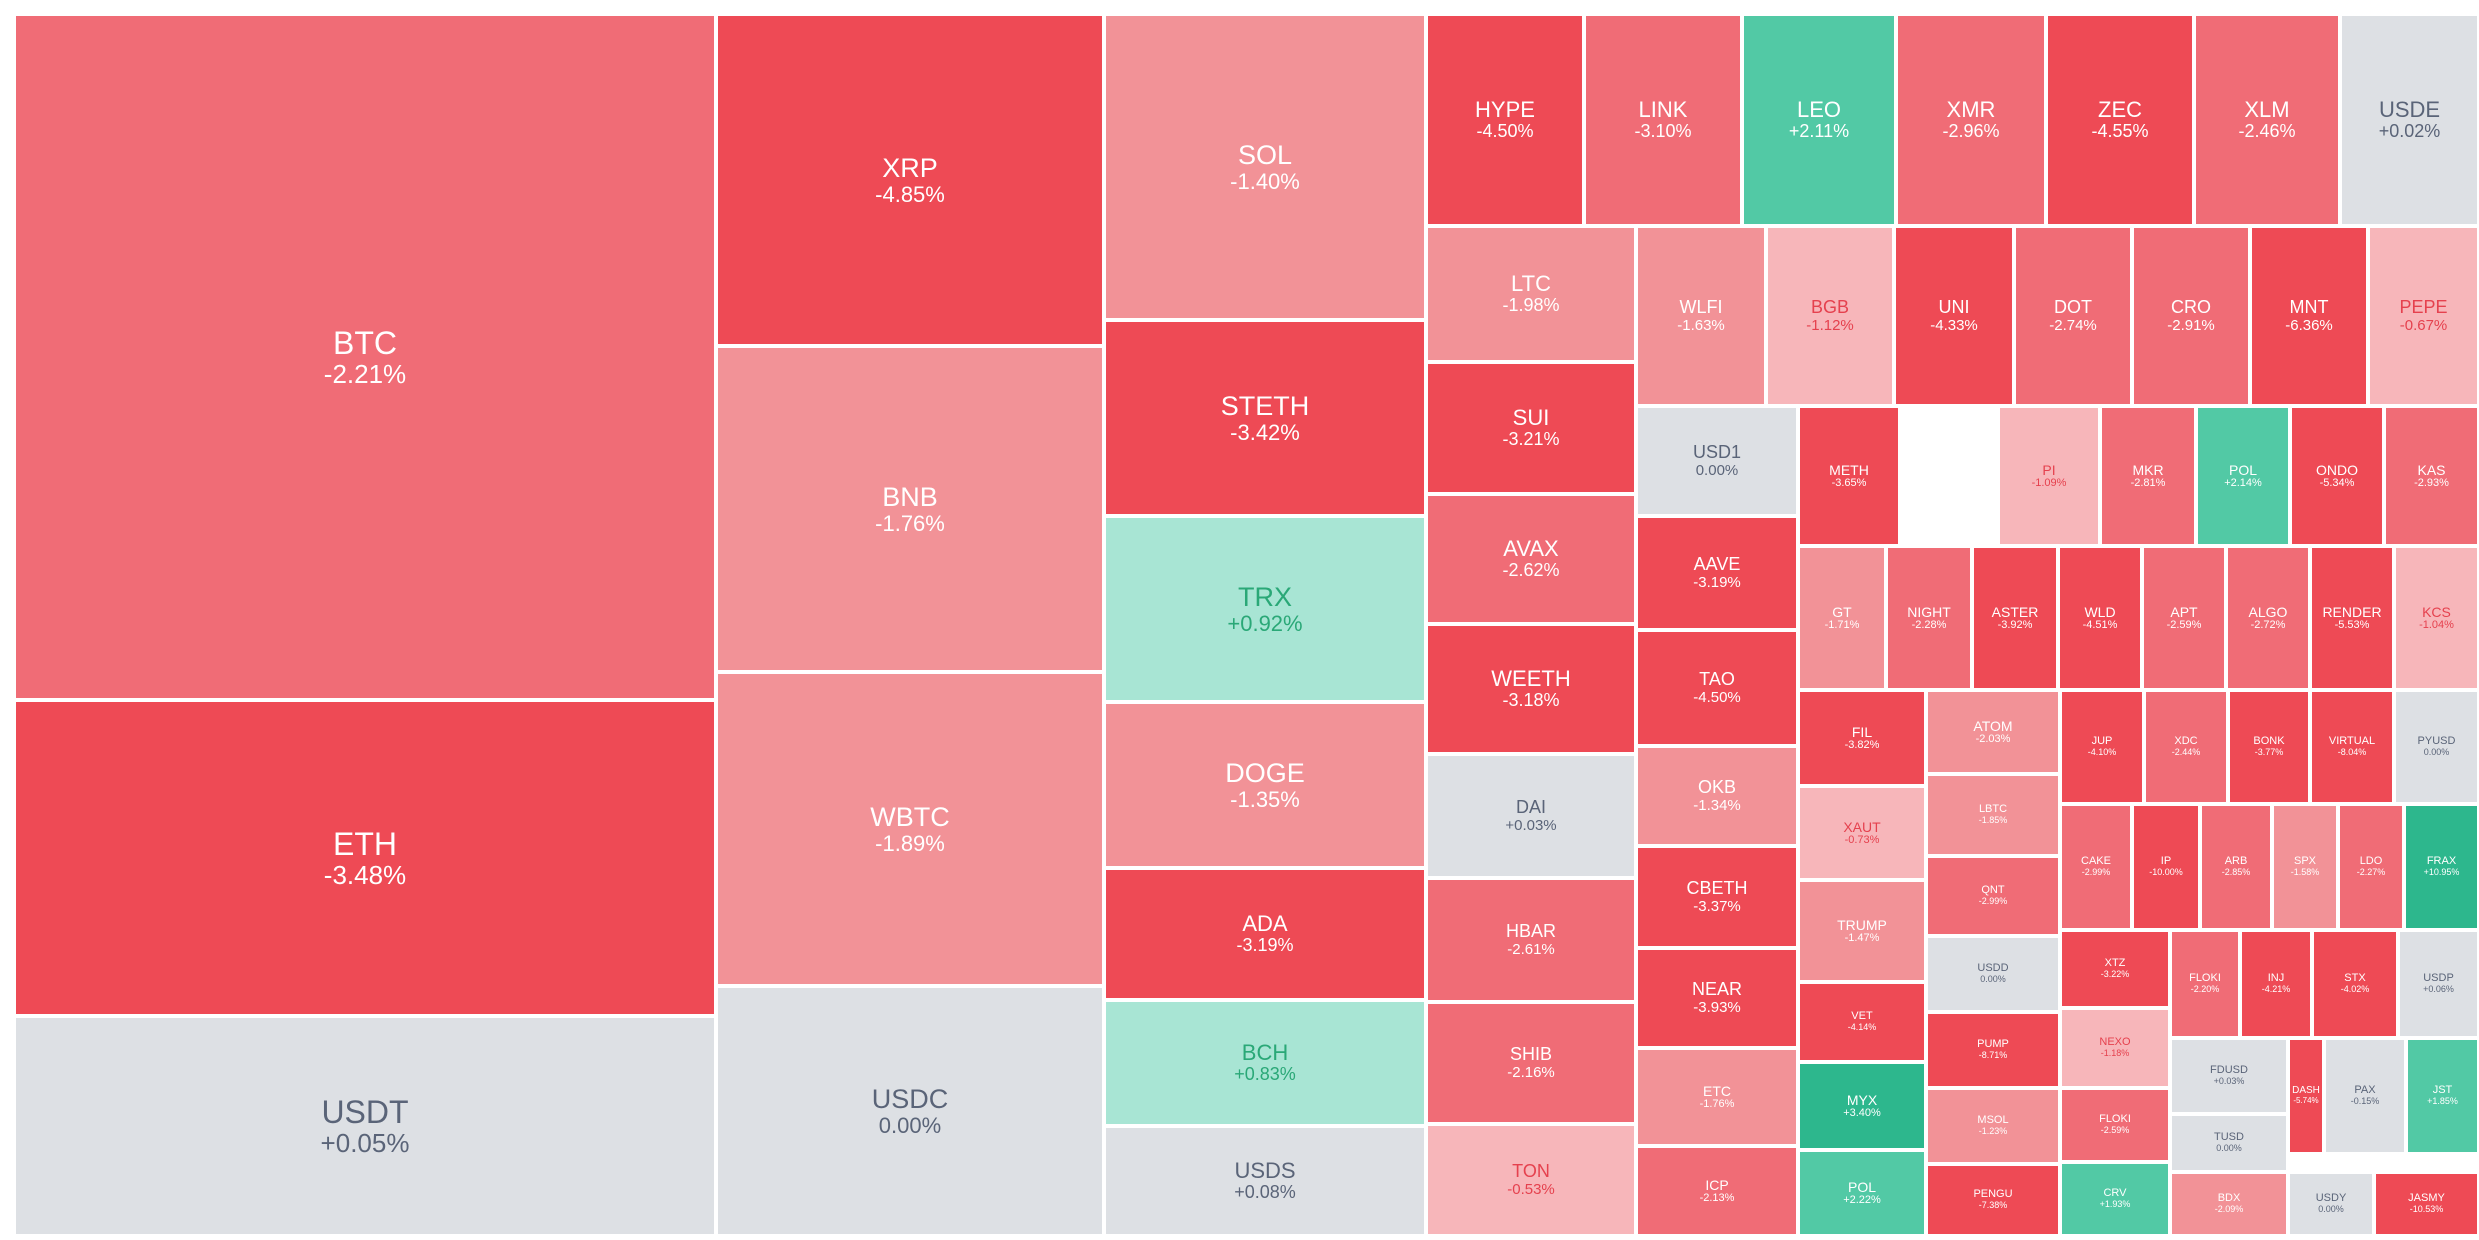 The image size is (2479, 1240). I want to click on treemap-tile-pyusd: PYUSD 0.00%, so click(2436, 747).